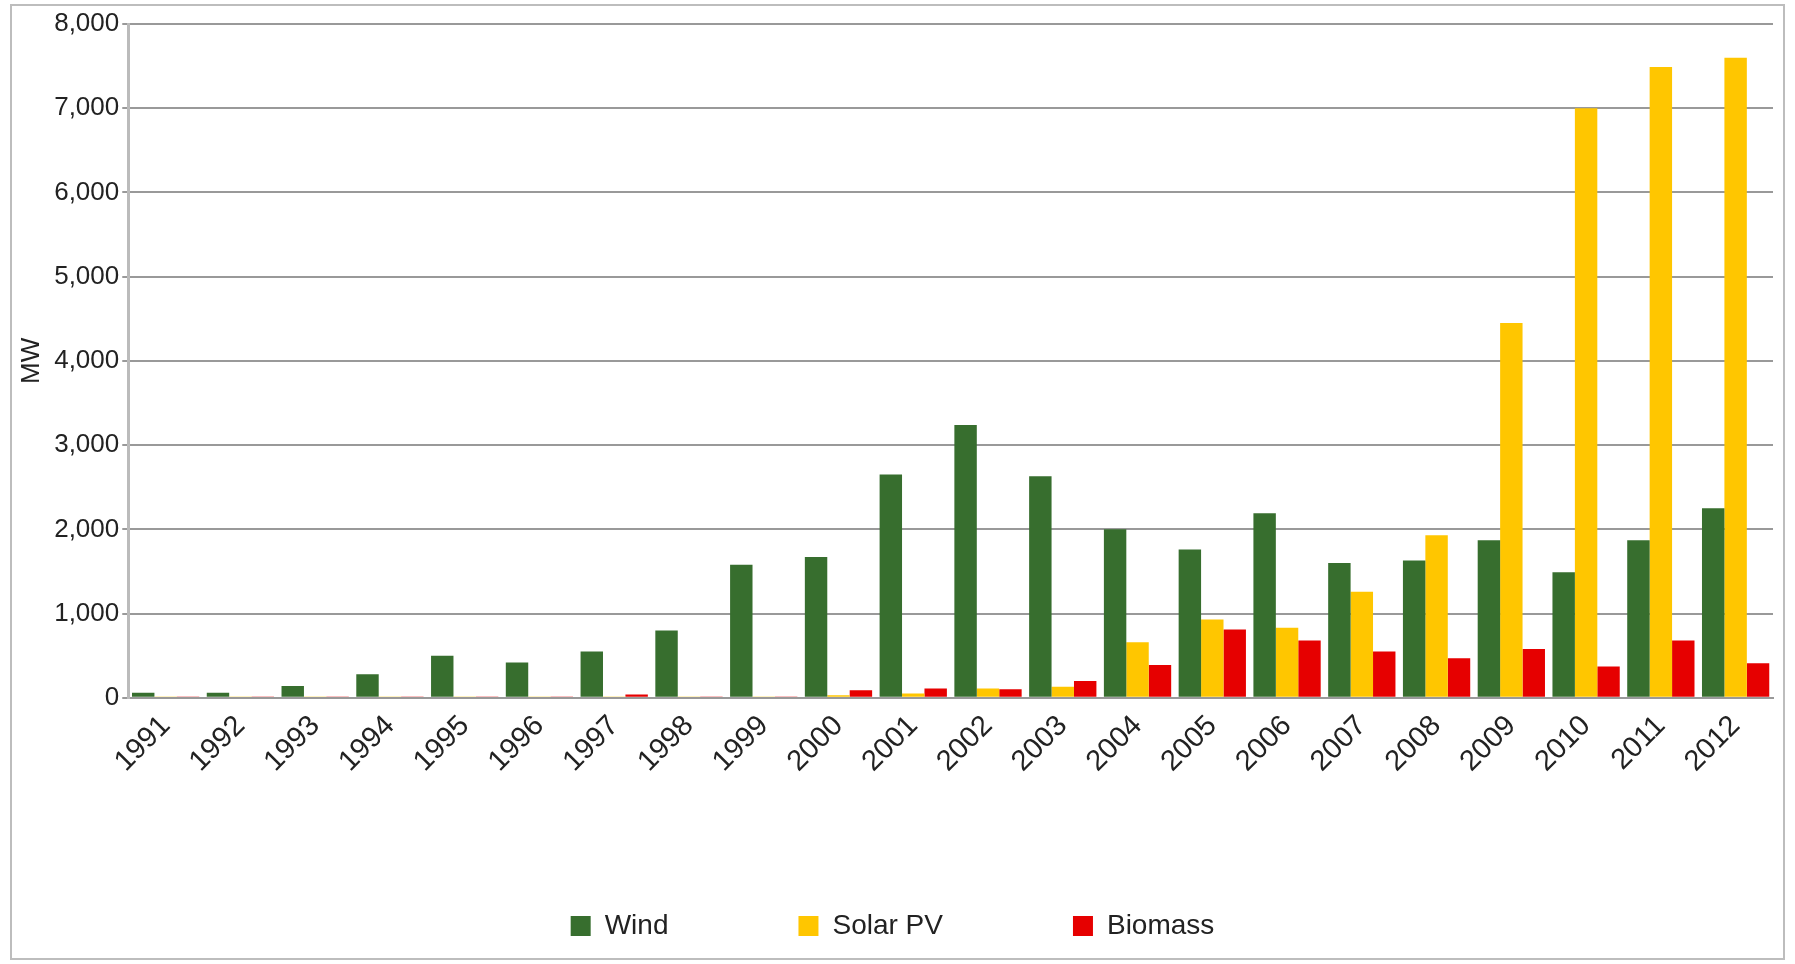 The image size is (1795, 964). Describe the element at coordinates (87, 106) in the screenshot. I see `y-tick-label: 7,000` at that location.